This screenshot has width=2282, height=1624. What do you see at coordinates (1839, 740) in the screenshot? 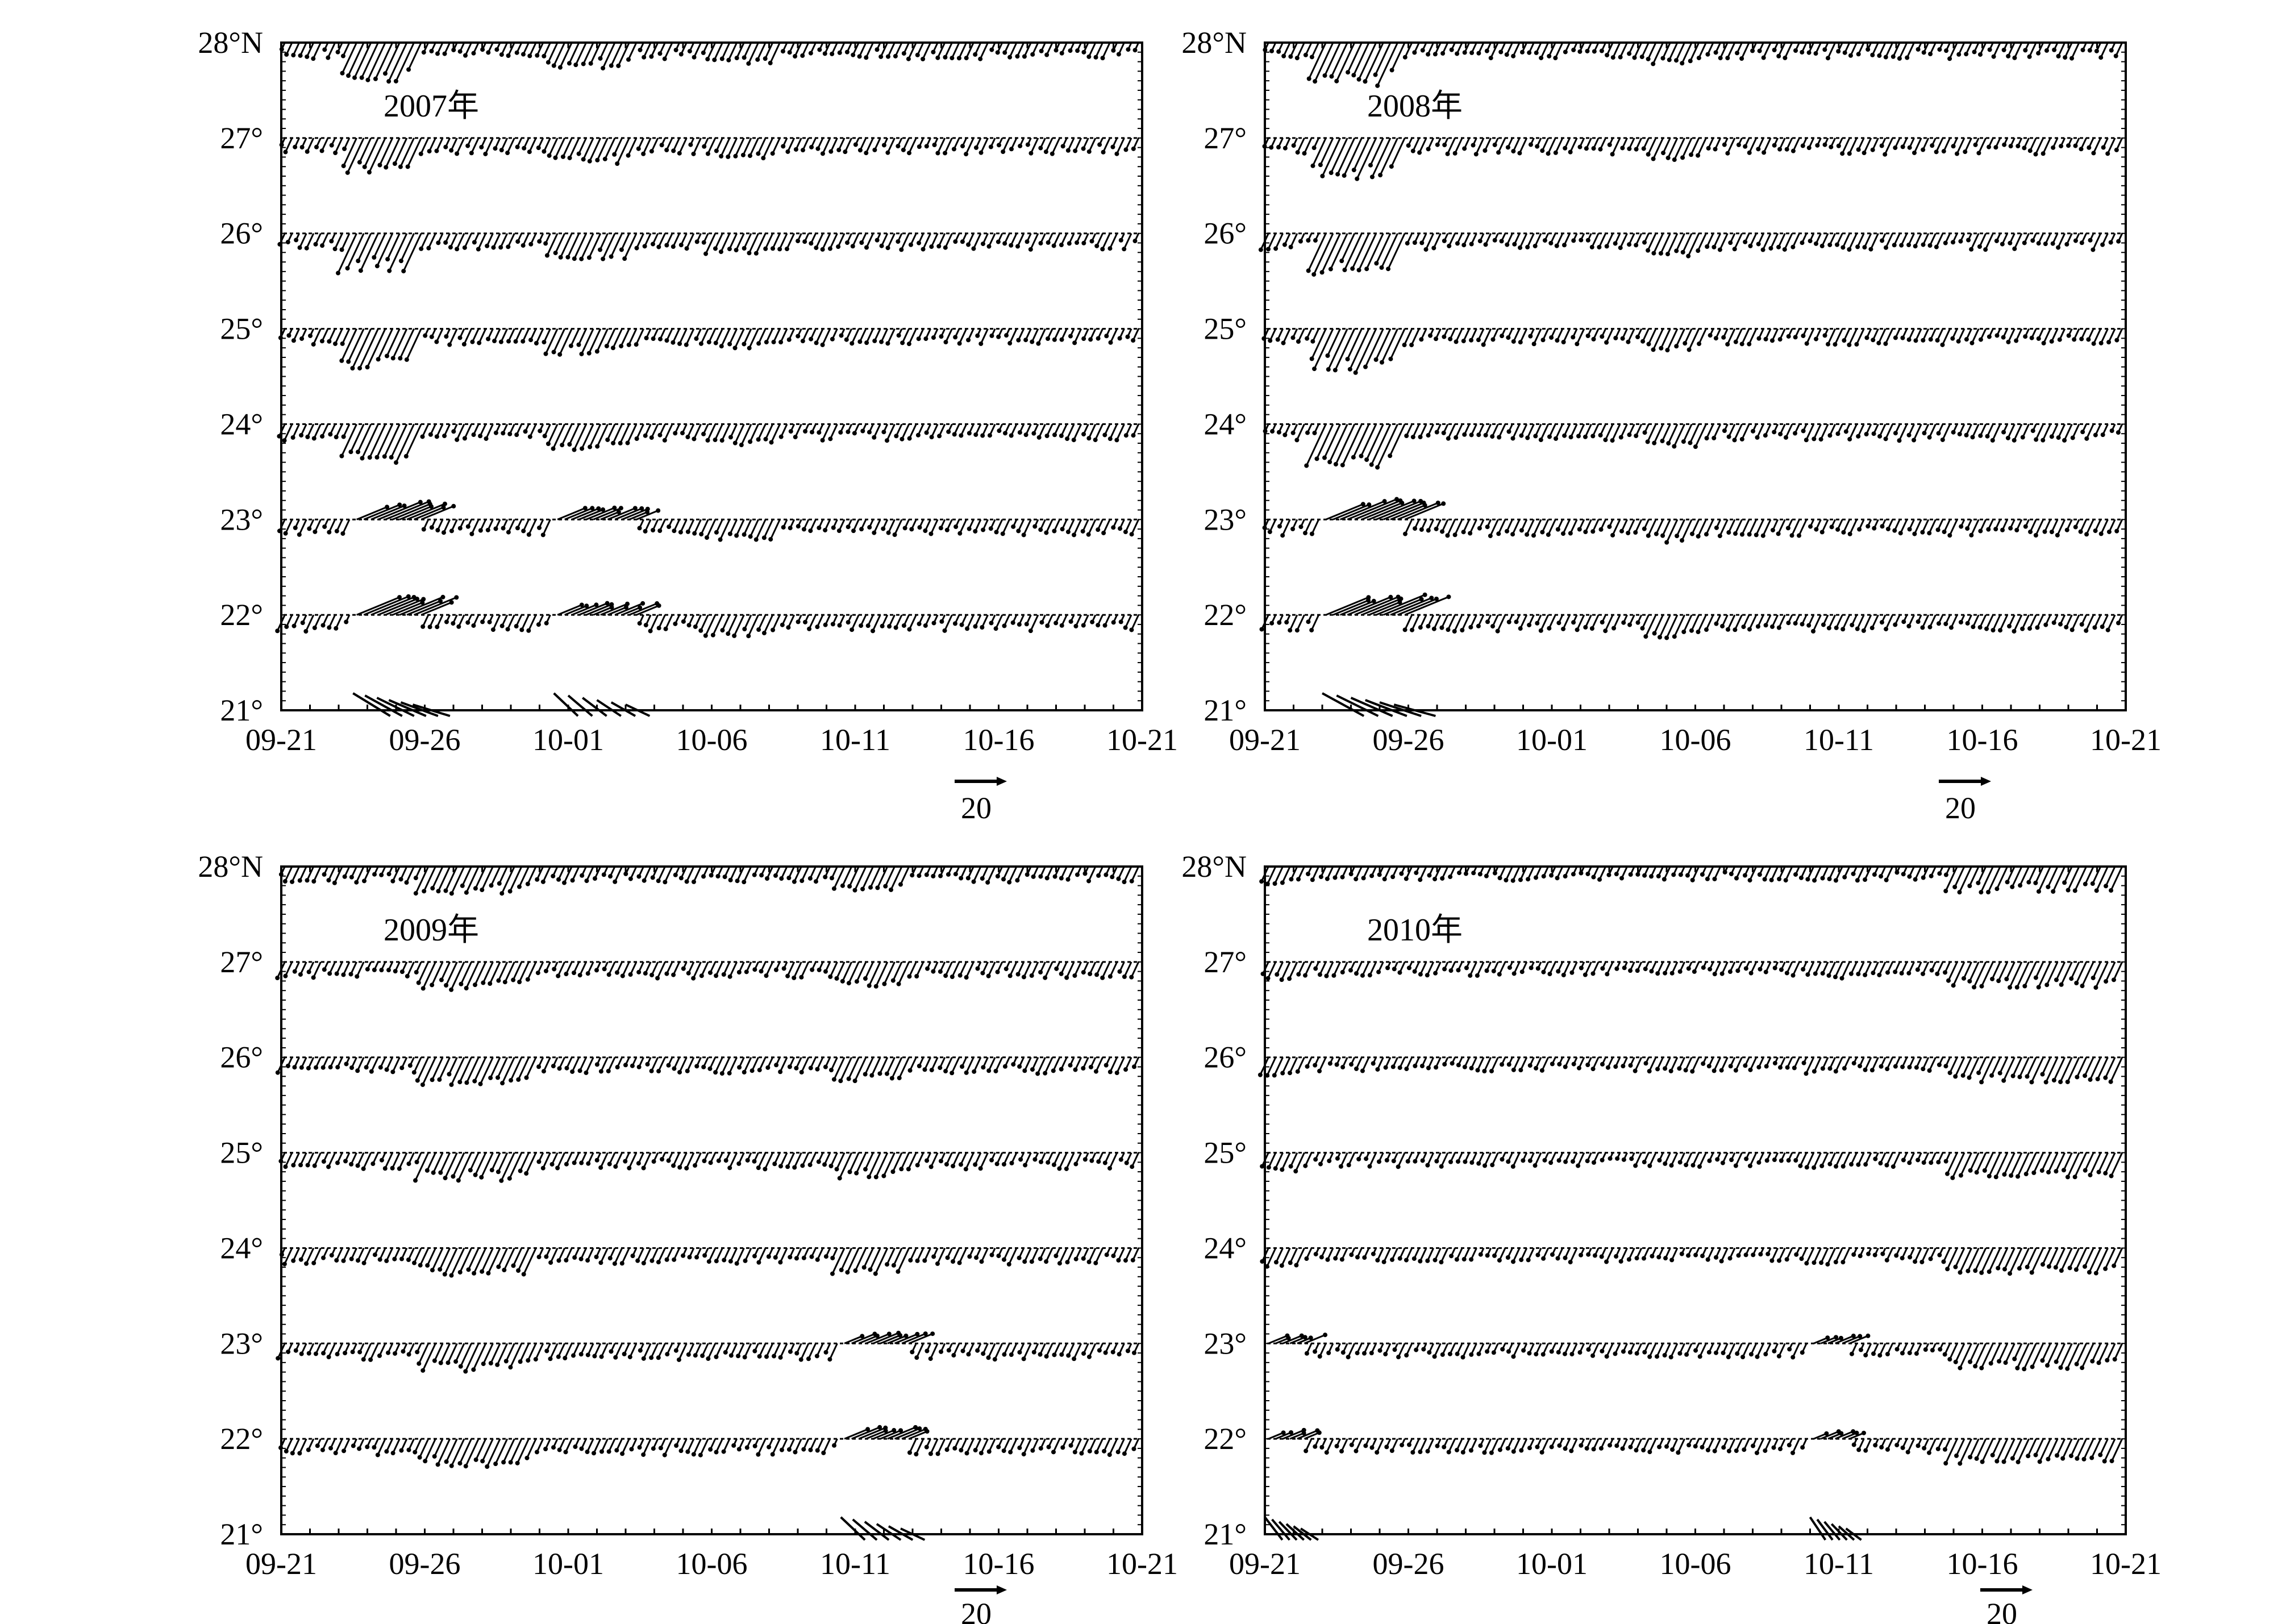
I see `x-tick-label: 10-11` at bounding box center [1839, 740].